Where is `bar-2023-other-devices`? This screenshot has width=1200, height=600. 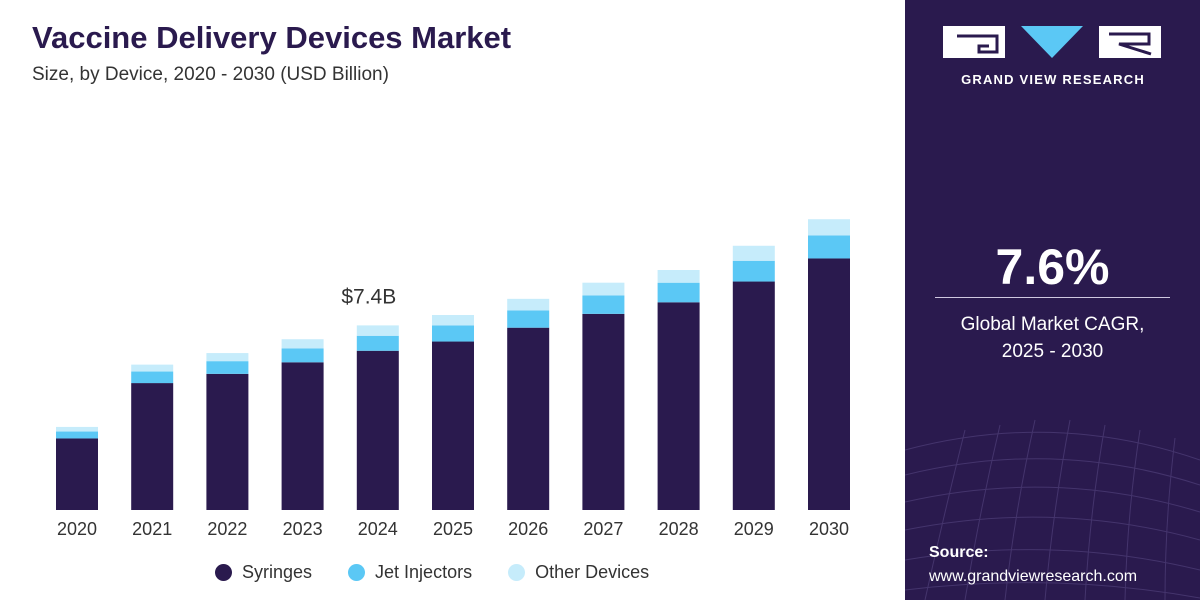 bar-2023-other-devices is located at coordinates (302, 344).